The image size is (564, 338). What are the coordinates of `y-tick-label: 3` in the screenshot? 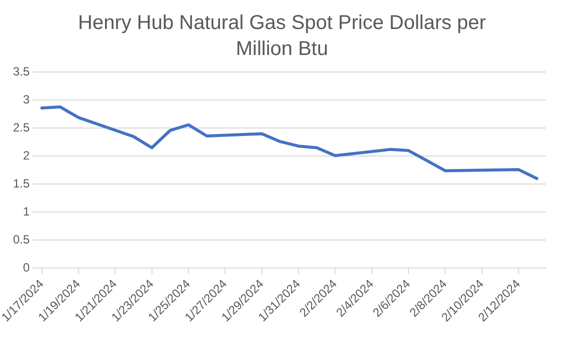 It's located at (26, 99).